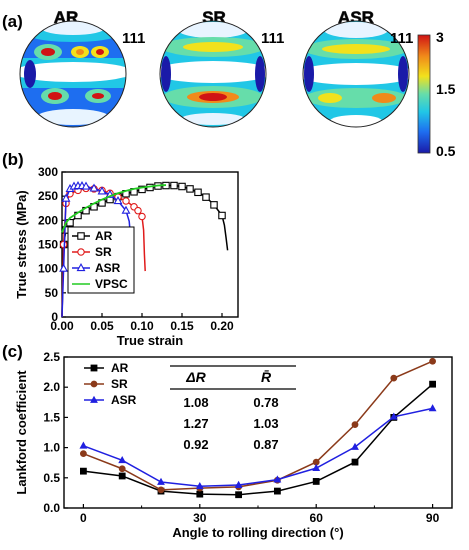 The height and width of the screenshot is (550, 469). What do you see at coordinates (446, 89) in the screenshot?
I see `colorbar-mid-label: 1.5` at bounding box center [446, 89].